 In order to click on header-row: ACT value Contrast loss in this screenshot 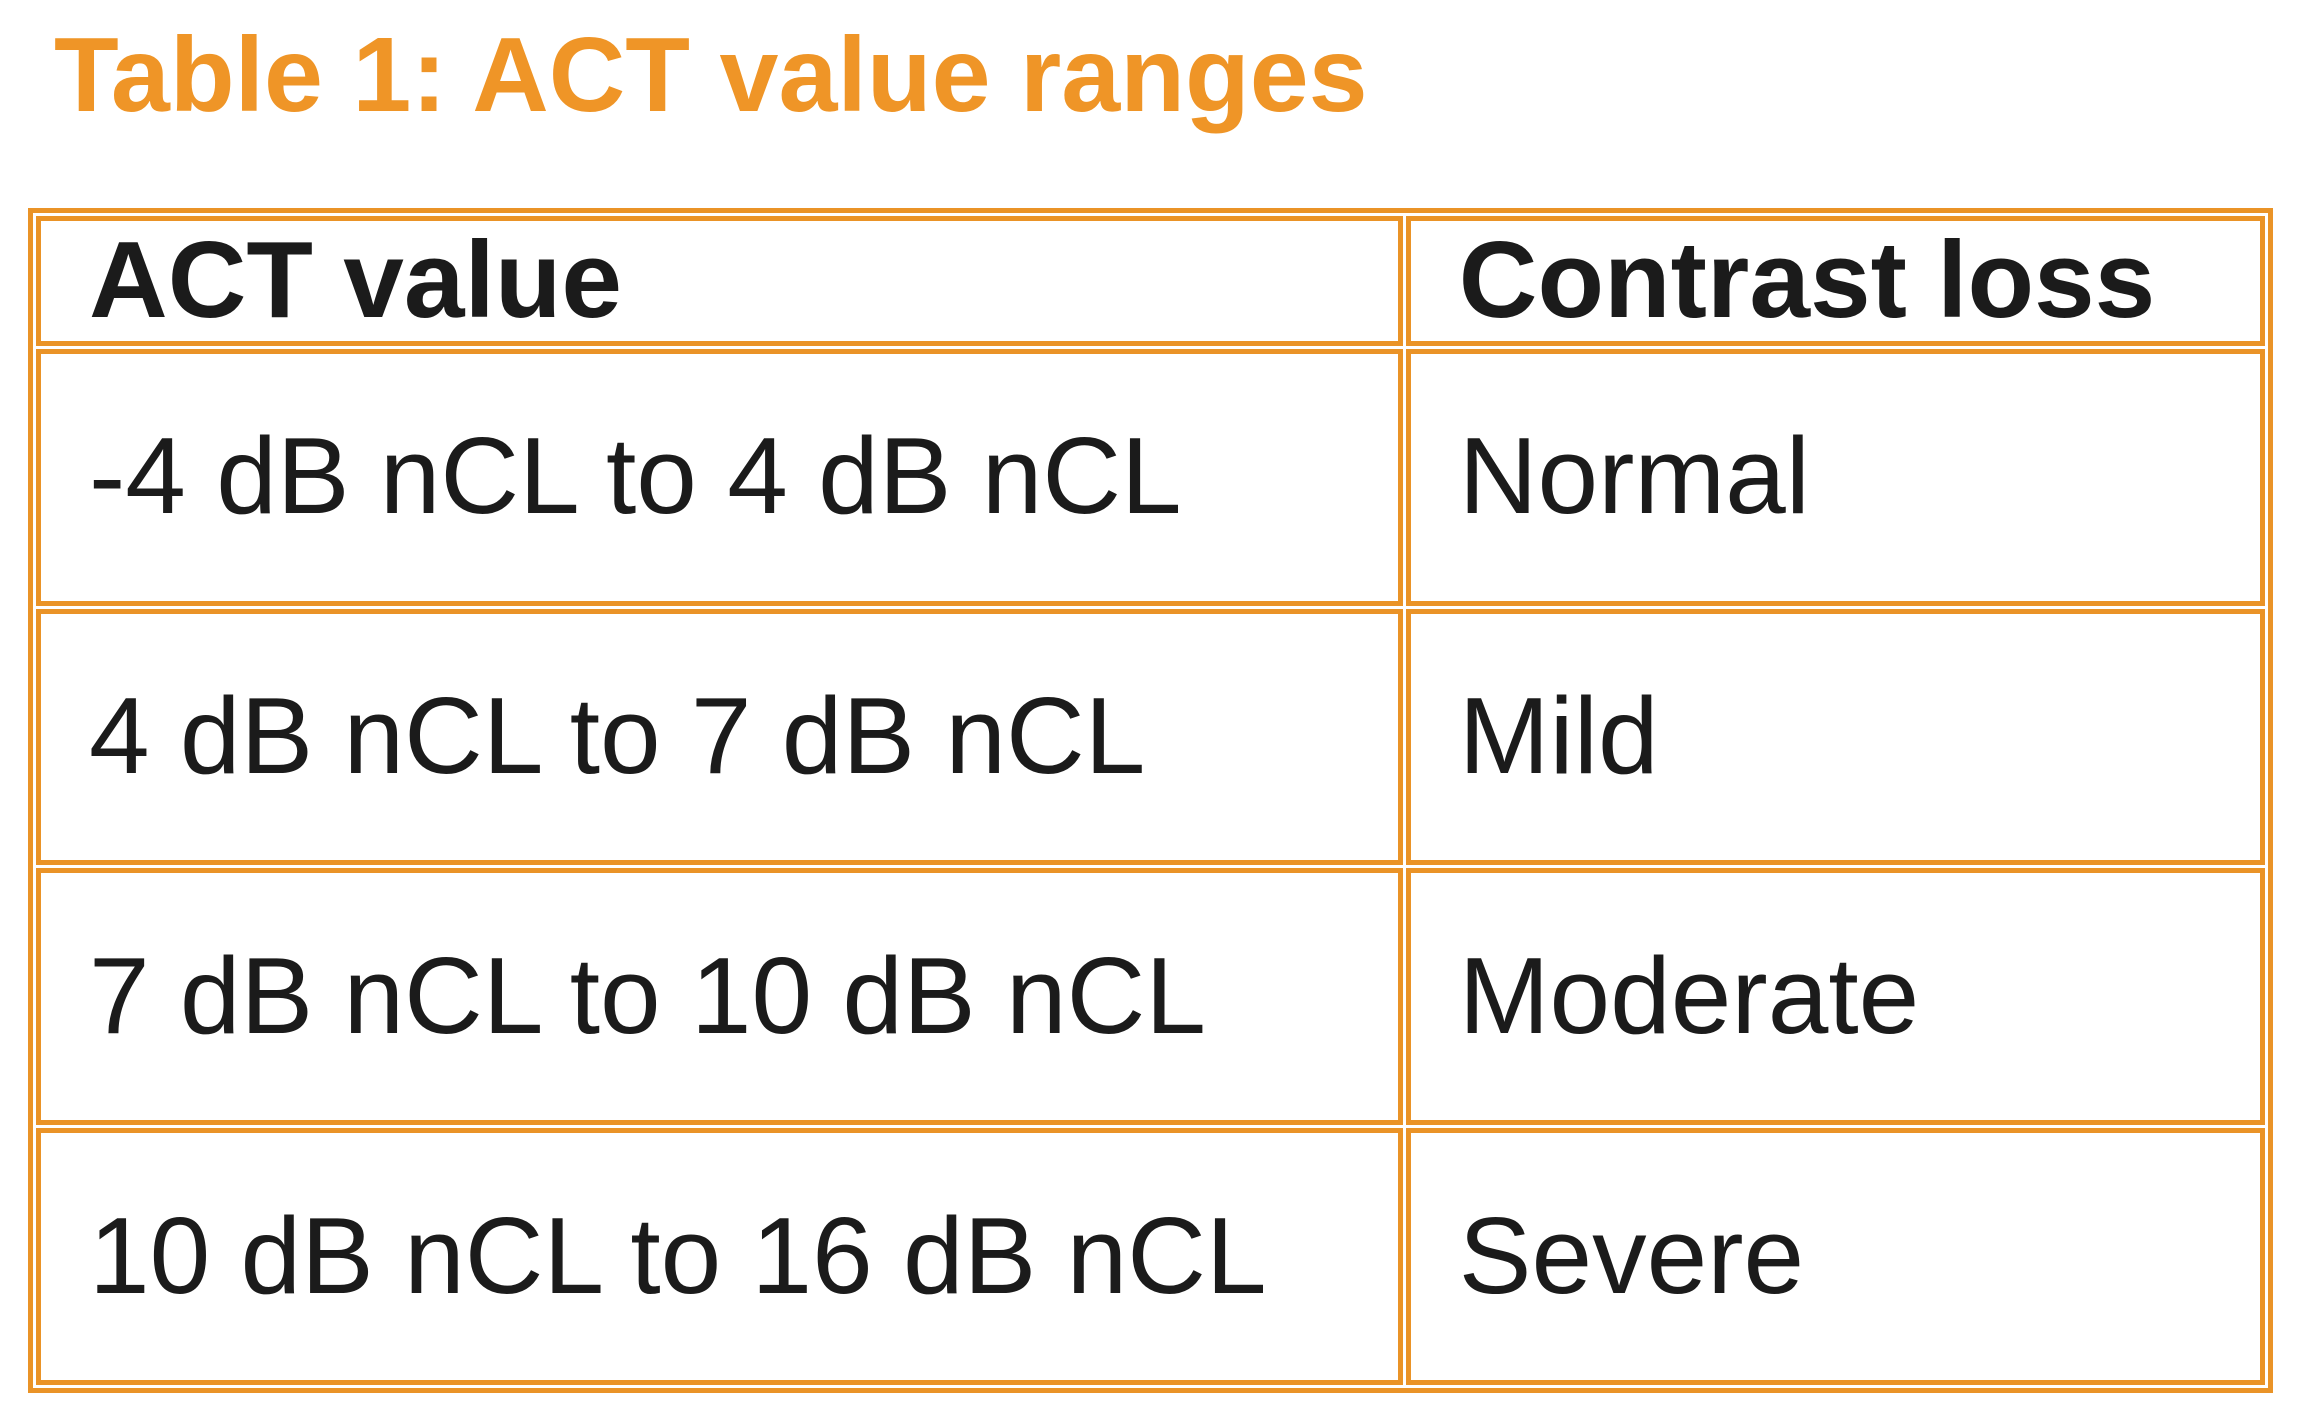, I will do `click(1150, 281)`.